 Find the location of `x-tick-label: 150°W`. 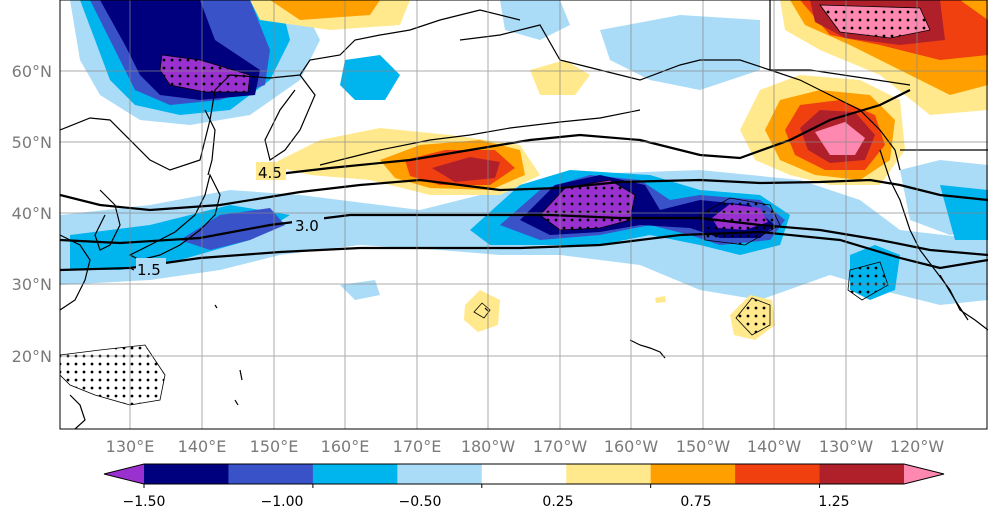

x-tick-label: 150°W is located at coordinates (703, 446).